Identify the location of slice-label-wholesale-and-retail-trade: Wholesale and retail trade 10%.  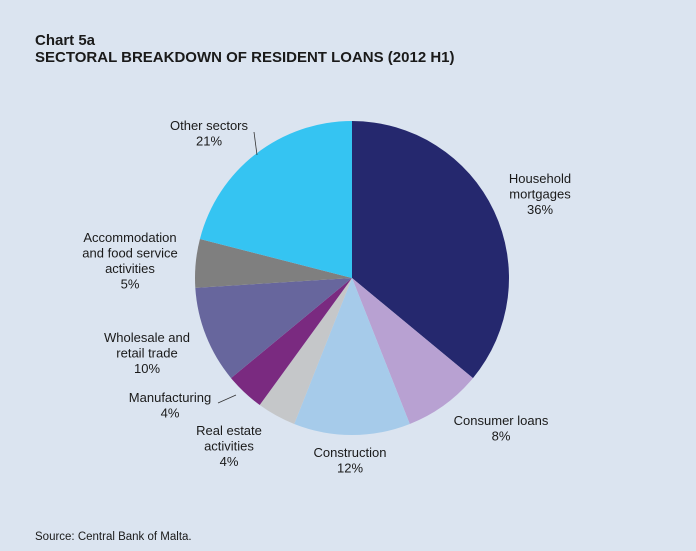
(147, 353).